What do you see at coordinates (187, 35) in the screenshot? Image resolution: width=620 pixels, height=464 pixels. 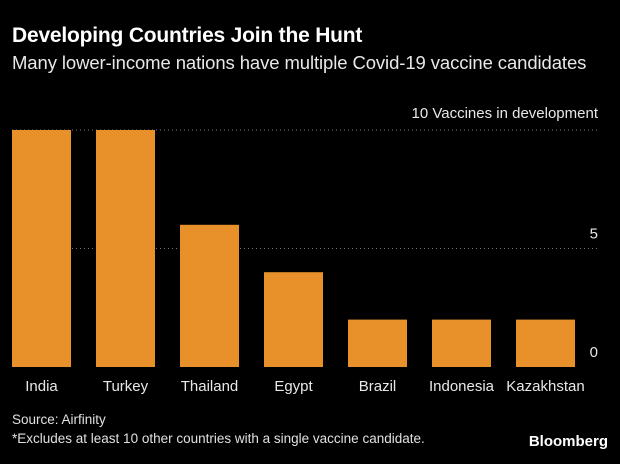 I see `chart-title: Developing Countries Join the Hunt` at bounding box center [187, 35].